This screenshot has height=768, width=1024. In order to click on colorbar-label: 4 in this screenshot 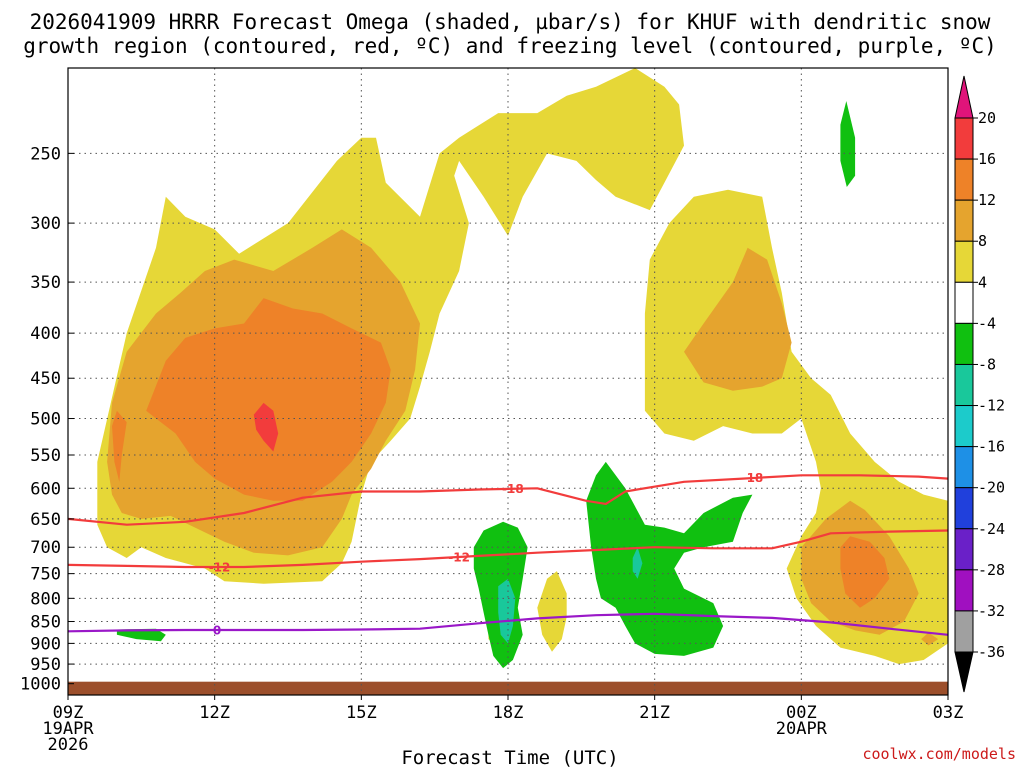, I will do `click(982, 282)`.